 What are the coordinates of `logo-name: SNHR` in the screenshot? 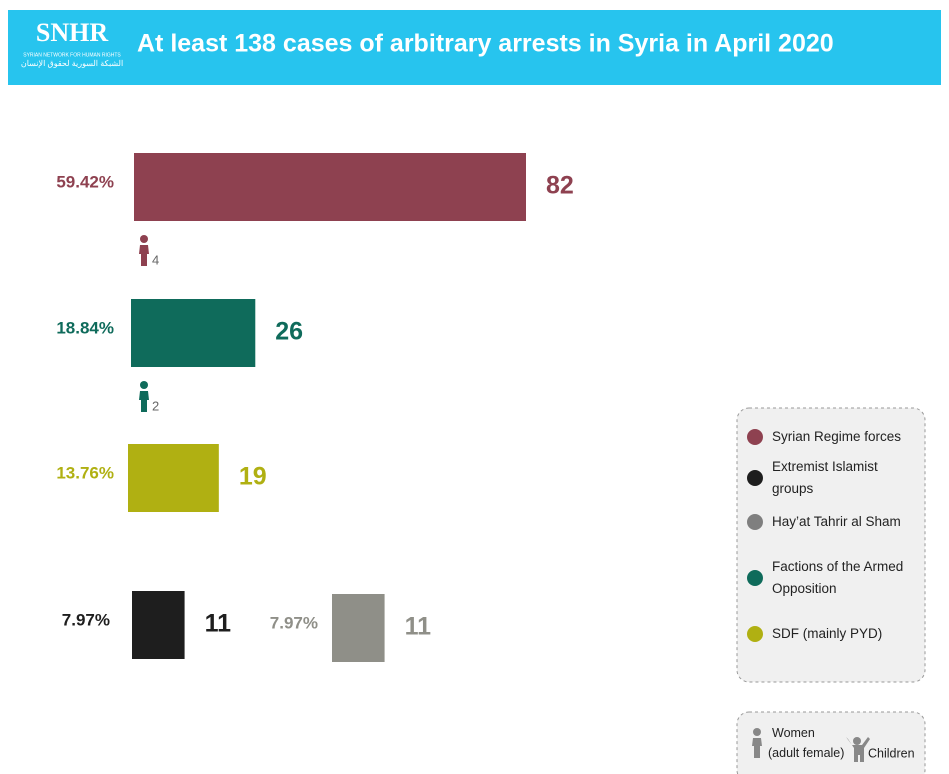 It's located at (72, 32).